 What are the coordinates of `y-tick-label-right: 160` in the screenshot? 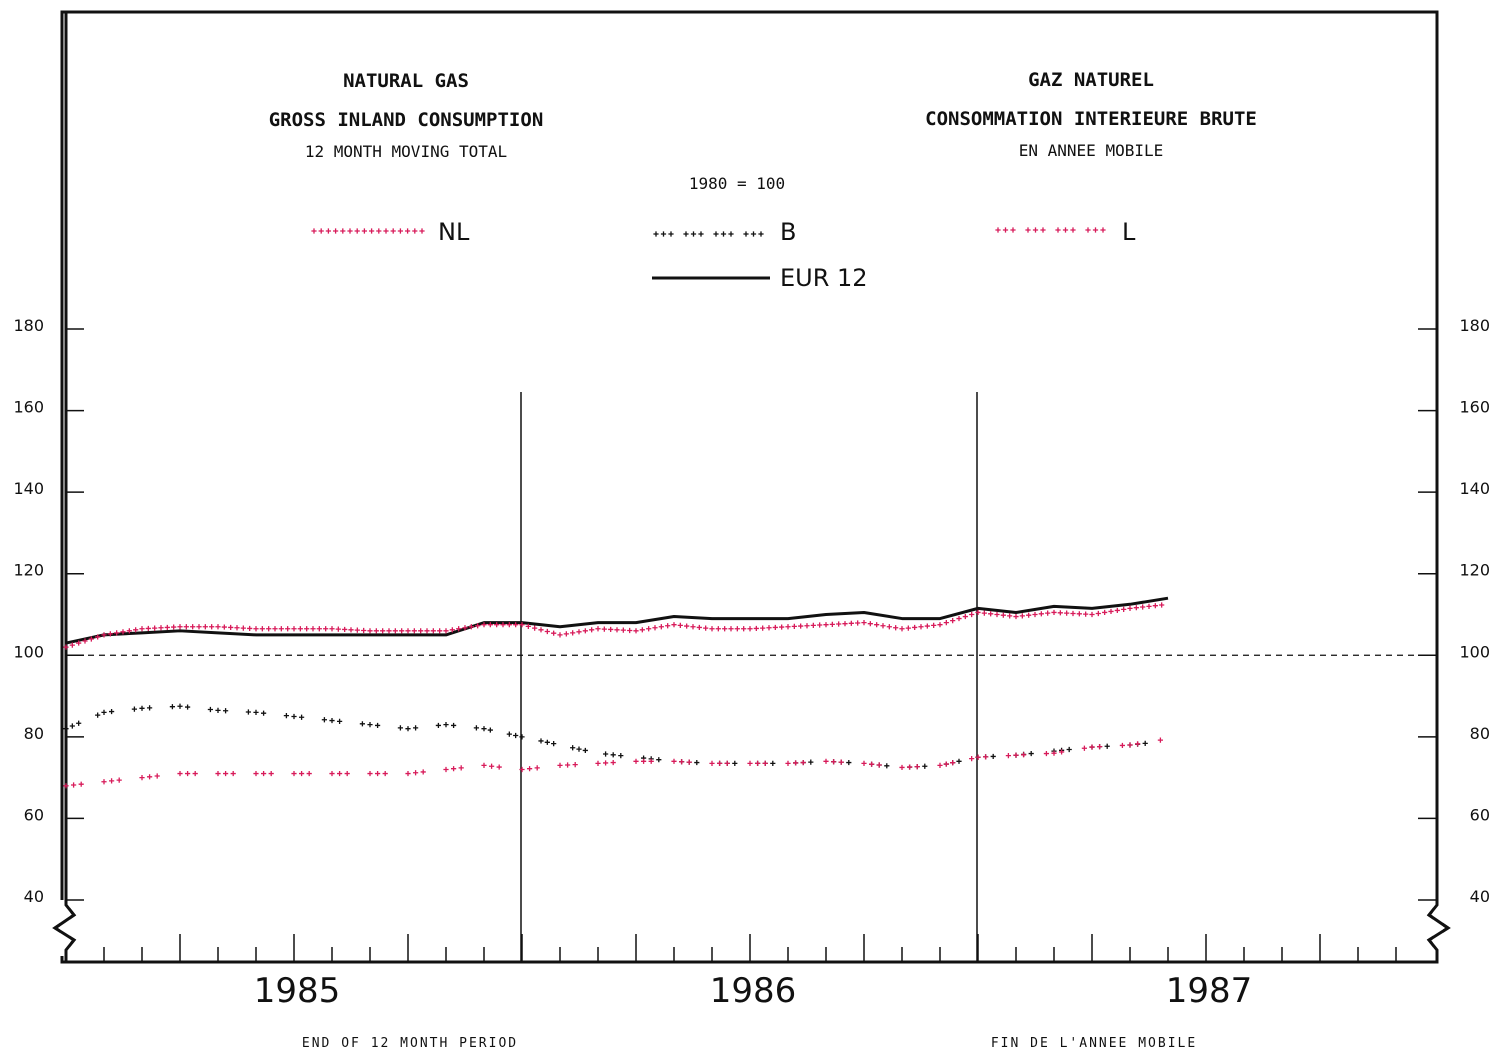 It's located at (1474, 407).